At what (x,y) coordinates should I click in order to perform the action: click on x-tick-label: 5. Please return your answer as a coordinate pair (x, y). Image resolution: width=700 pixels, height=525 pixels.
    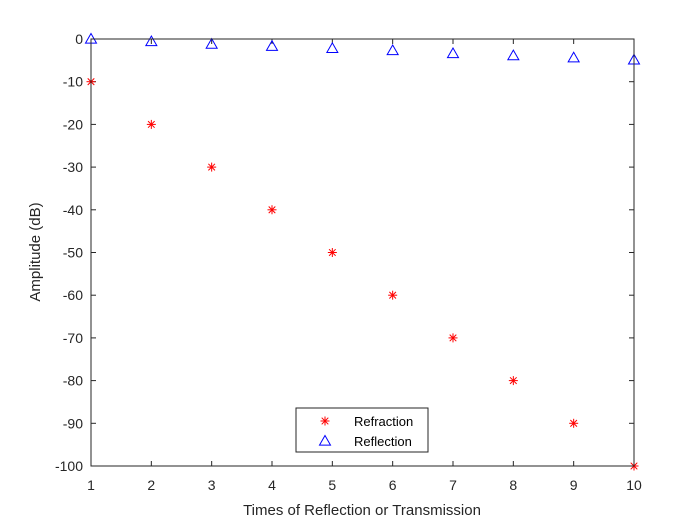
    Looking at the image, I should click on (332, 485).